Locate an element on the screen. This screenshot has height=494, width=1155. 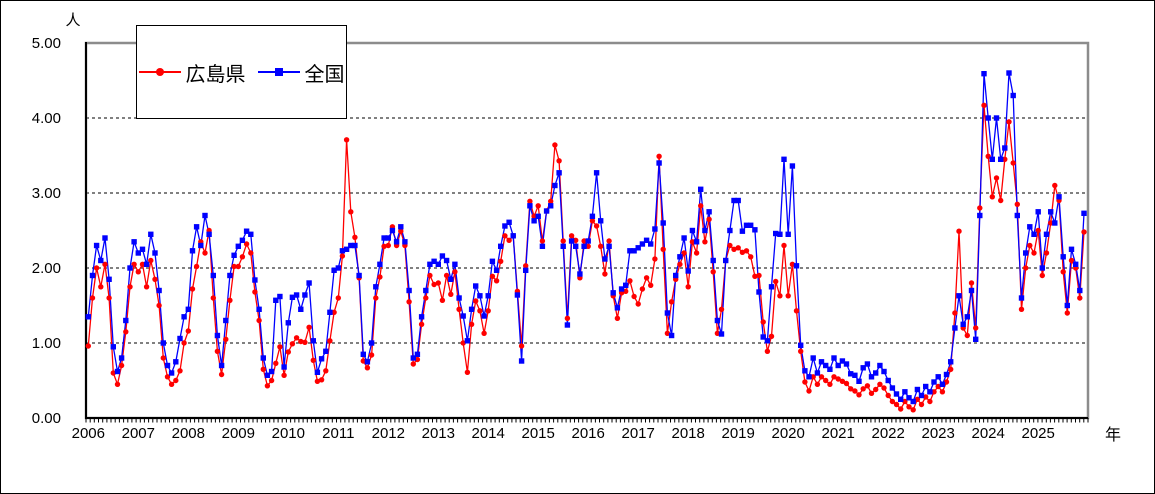
x-axis-unit-label: 年 is located at coordinates (1112, 435).